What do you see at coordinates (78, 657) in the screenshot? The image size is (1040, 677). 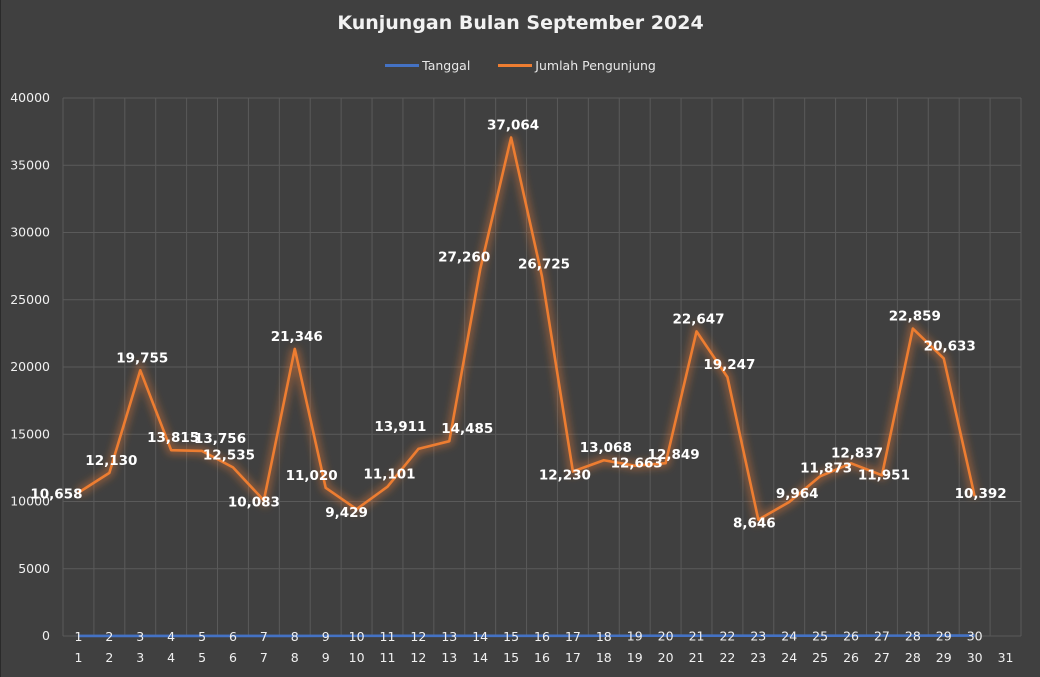 I see `x-tick-label: 1` at bounding box center [78, 657].